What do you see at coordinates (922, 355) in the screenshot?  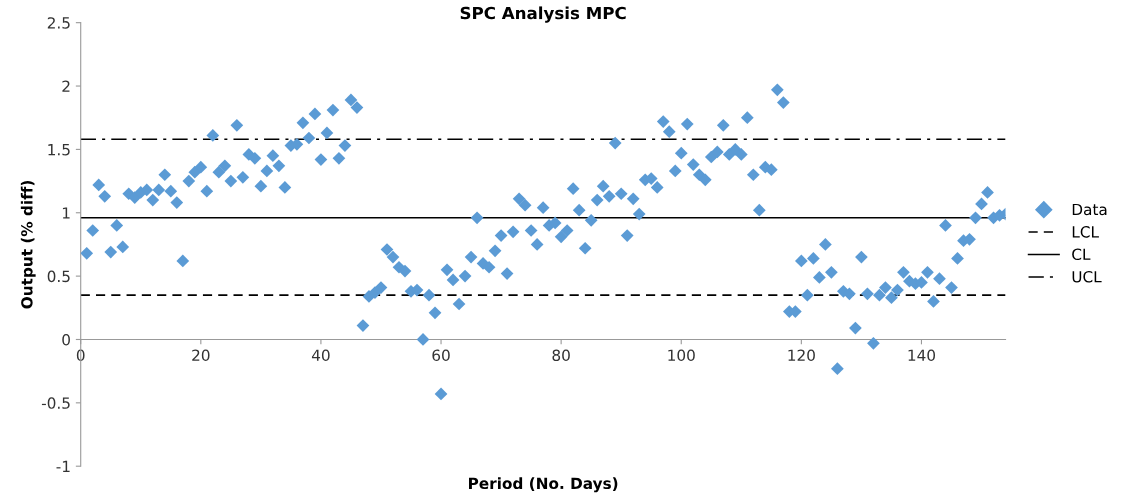 I see `x-tick-label: 140` at bounding box center [922, 355].